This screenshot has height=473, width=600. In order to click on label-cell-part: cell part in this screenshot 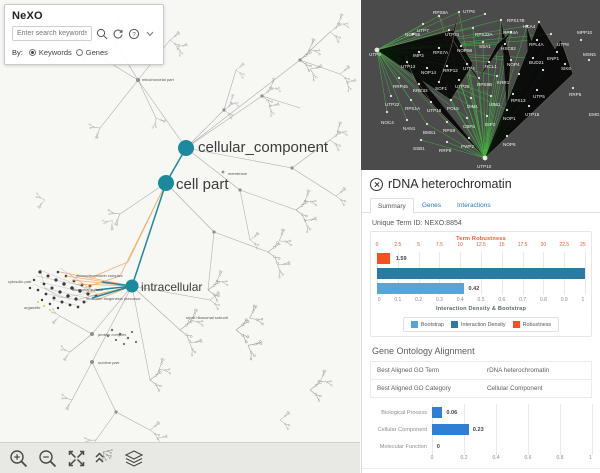, I will do `click(202, 184)`.